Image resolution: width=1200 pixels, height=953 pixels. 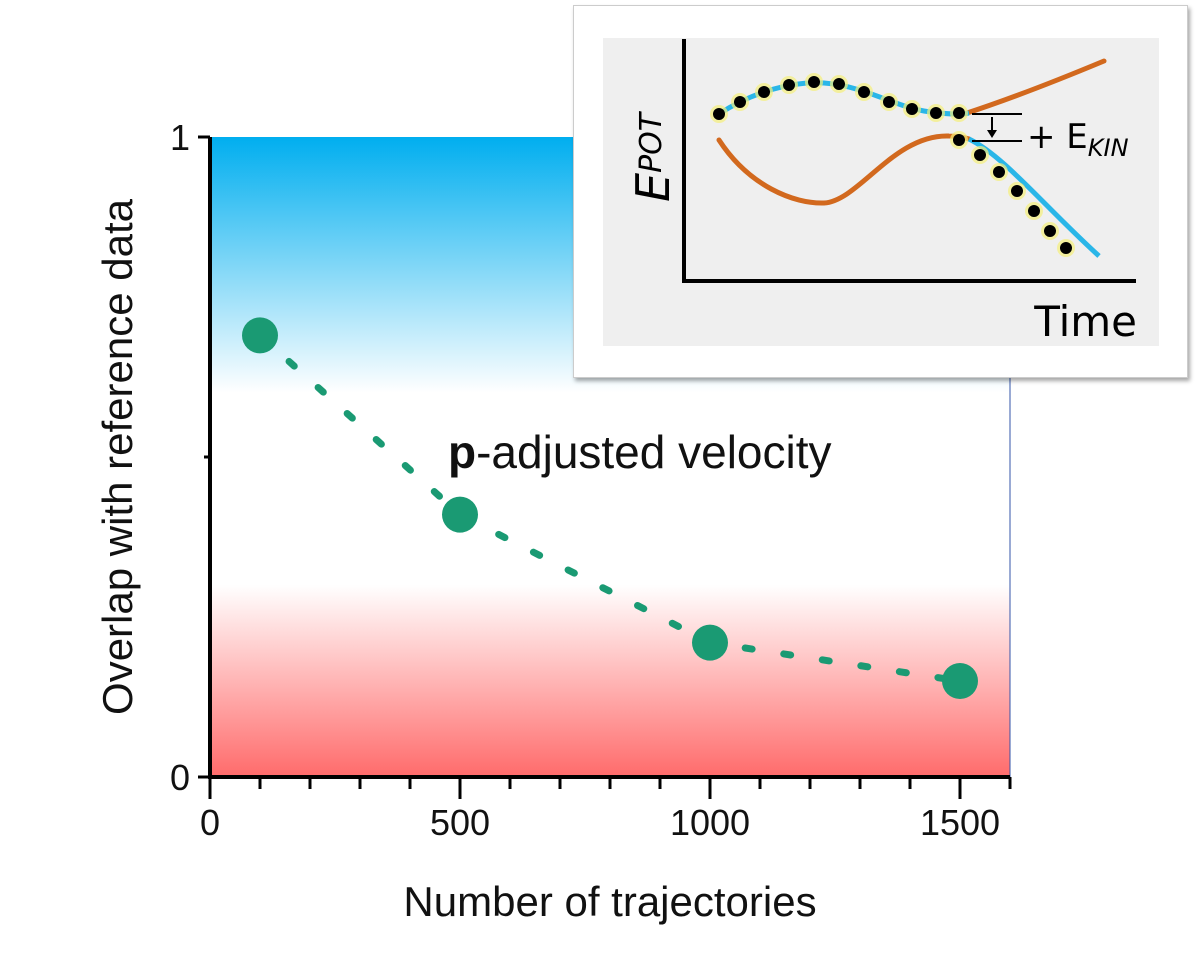 I want to click on x-tick-label: 1000, so click(x=710, y=822).